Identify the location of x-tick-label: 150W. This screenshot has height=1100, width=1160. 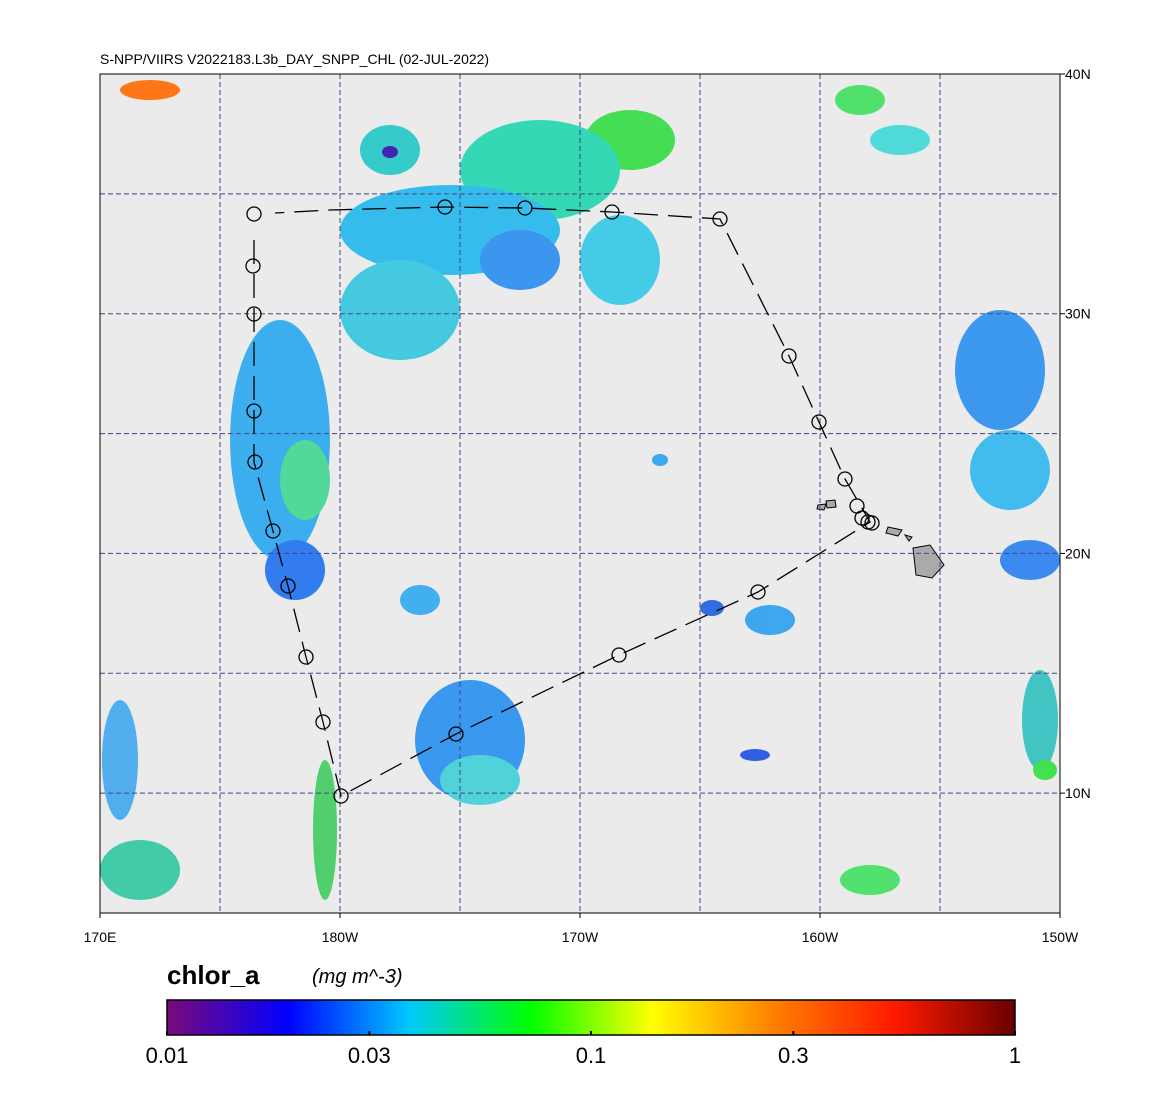
(1060, 937).